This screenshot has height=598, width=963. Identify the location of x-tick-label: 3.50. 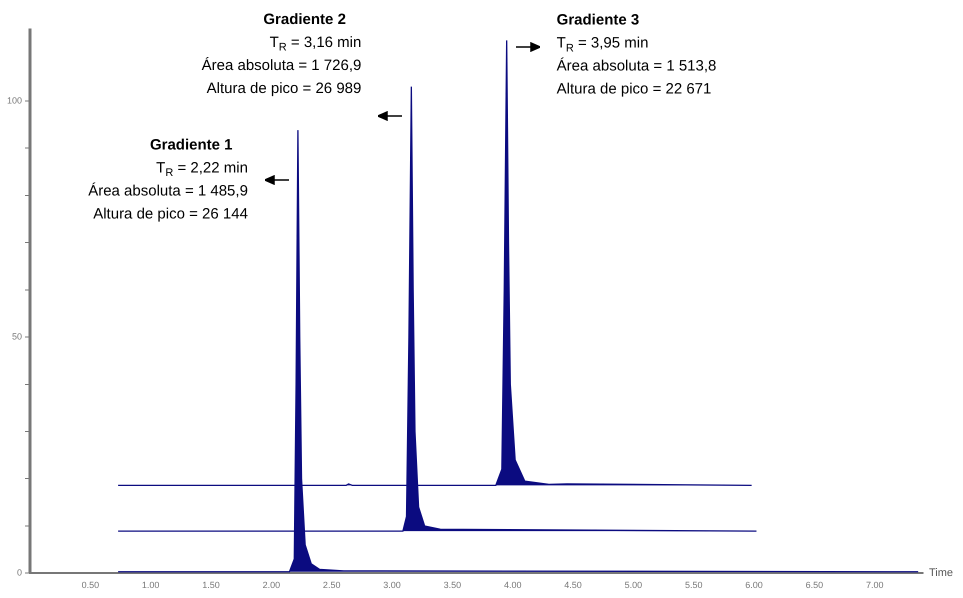
(453, 585).